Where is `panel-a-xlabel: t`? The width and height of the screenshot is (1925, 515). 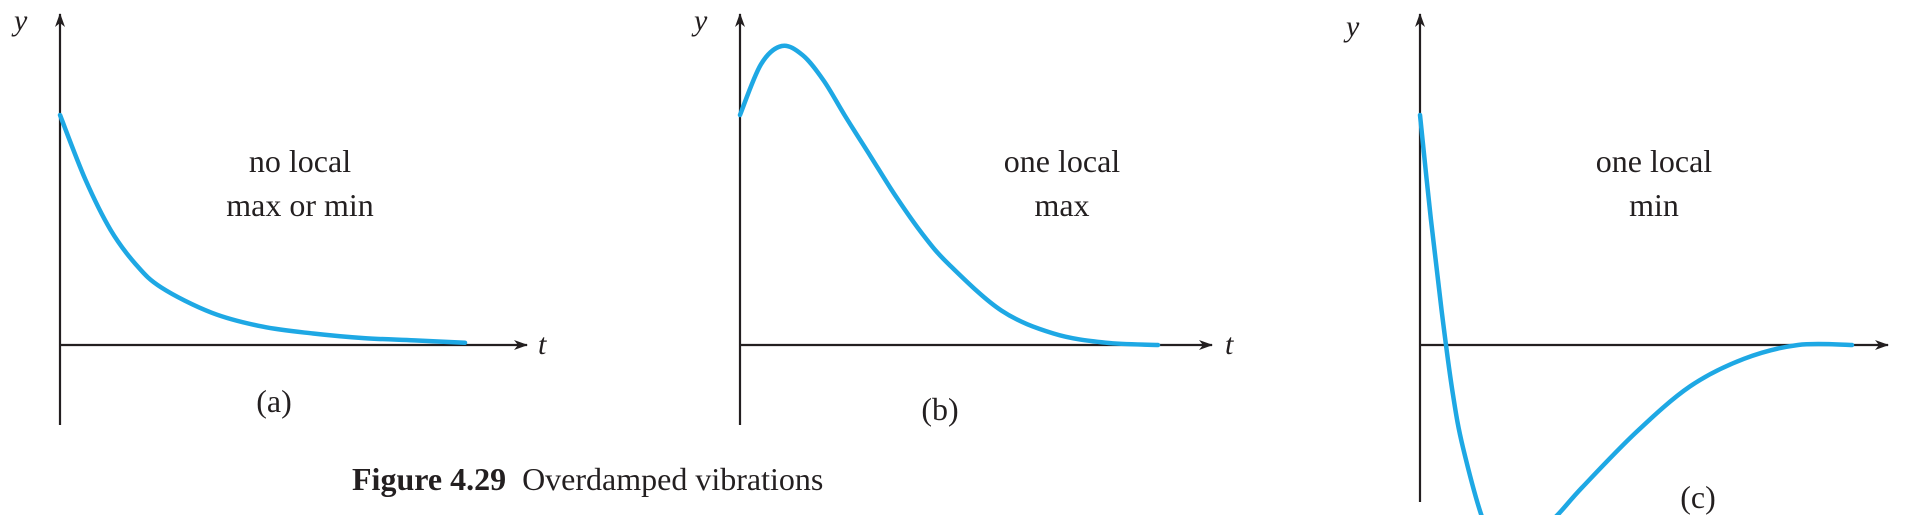
panel-a-xlabel: t is located at coordinates (542, 344).